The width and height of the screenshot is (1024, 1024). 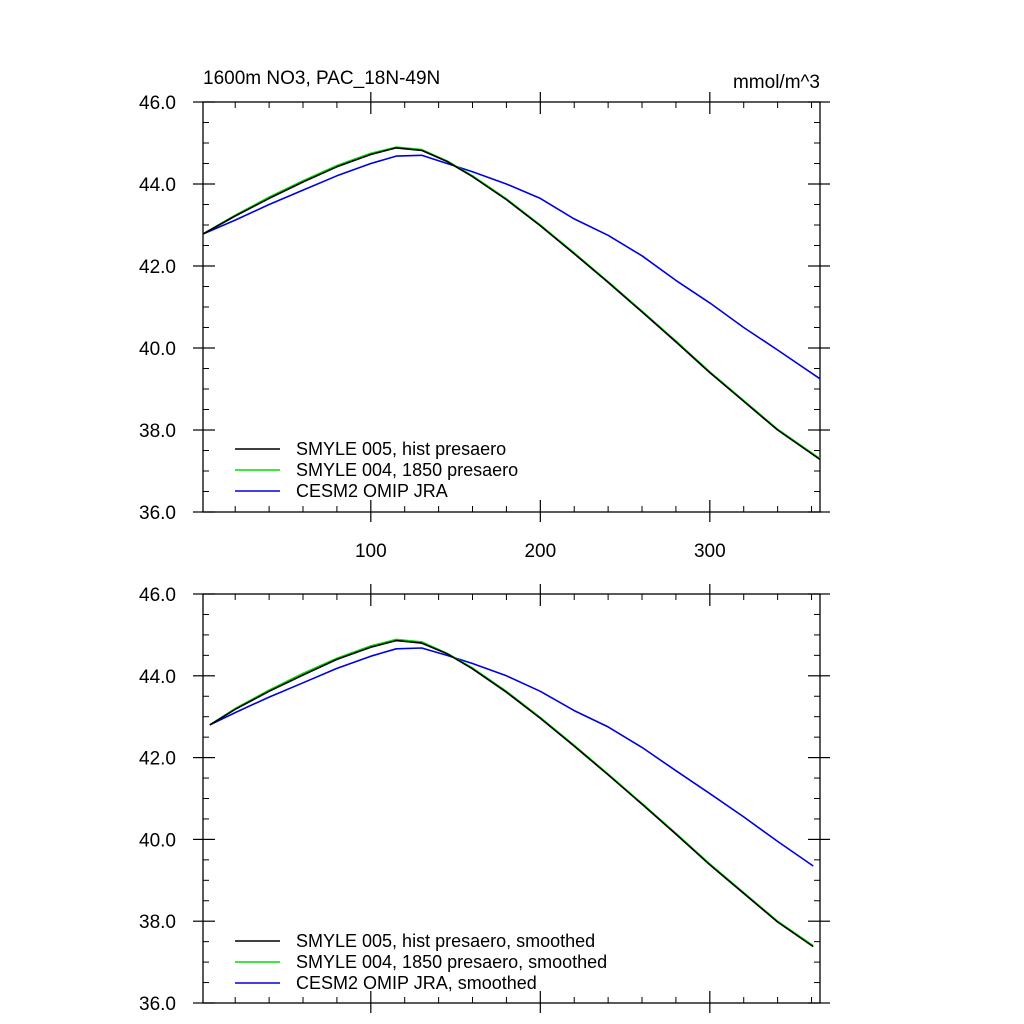 What do you see at coordinates (407, 470) in the screenshot?
I see `legend-label-1: SMYLE 004, 1850 presaero` at bounding box center [407, 470].